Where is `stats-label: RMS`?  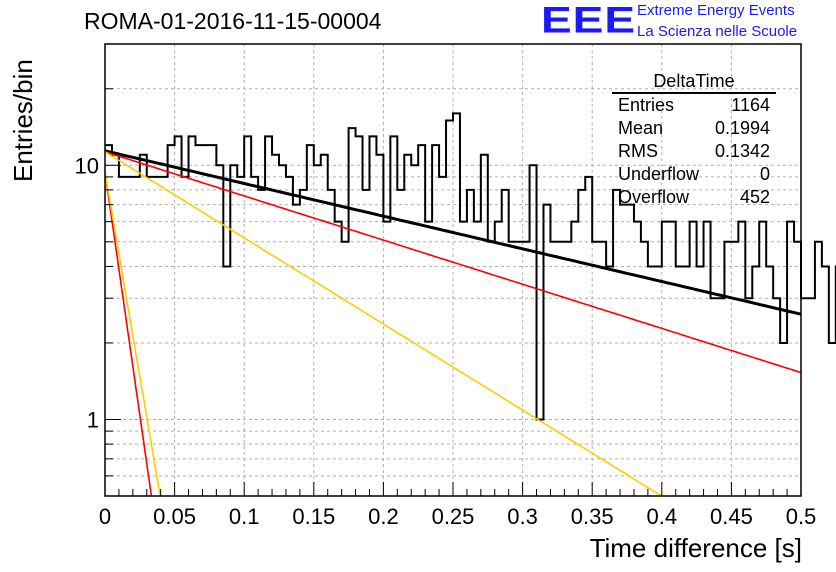 stats-label: RMS is located at coordinates (638, 151).